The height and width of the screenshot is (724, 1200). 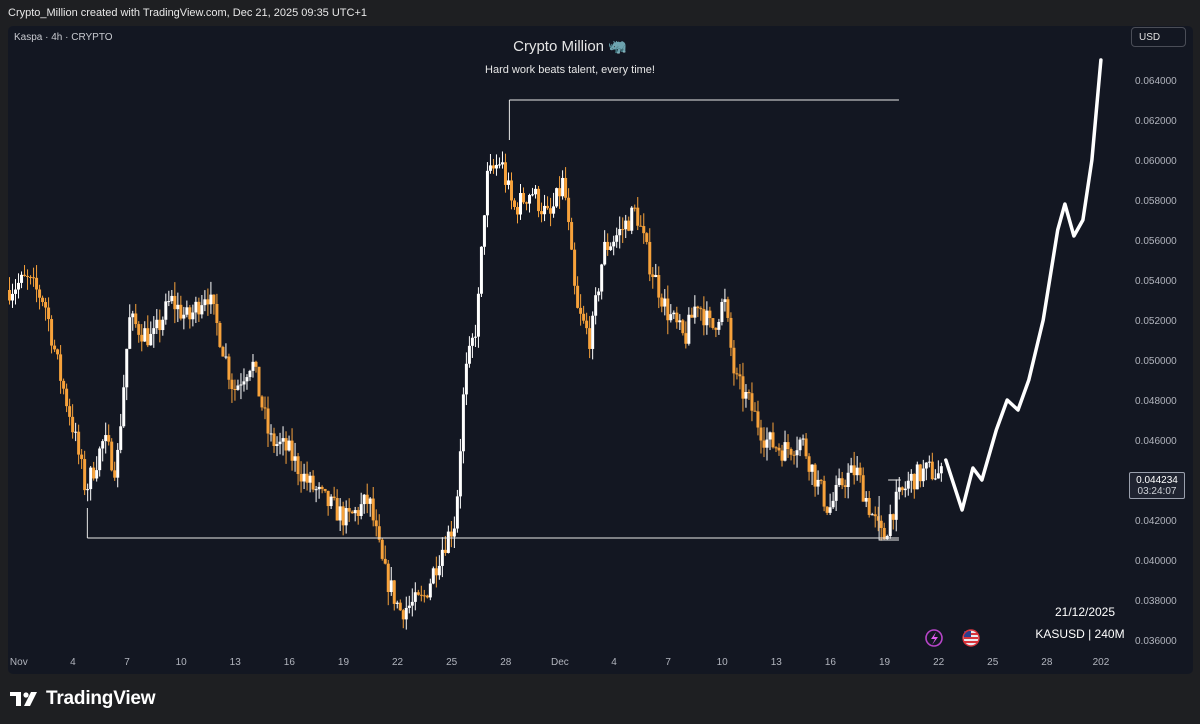 I want to click on lightning-icon, so click(x=934, y=638).